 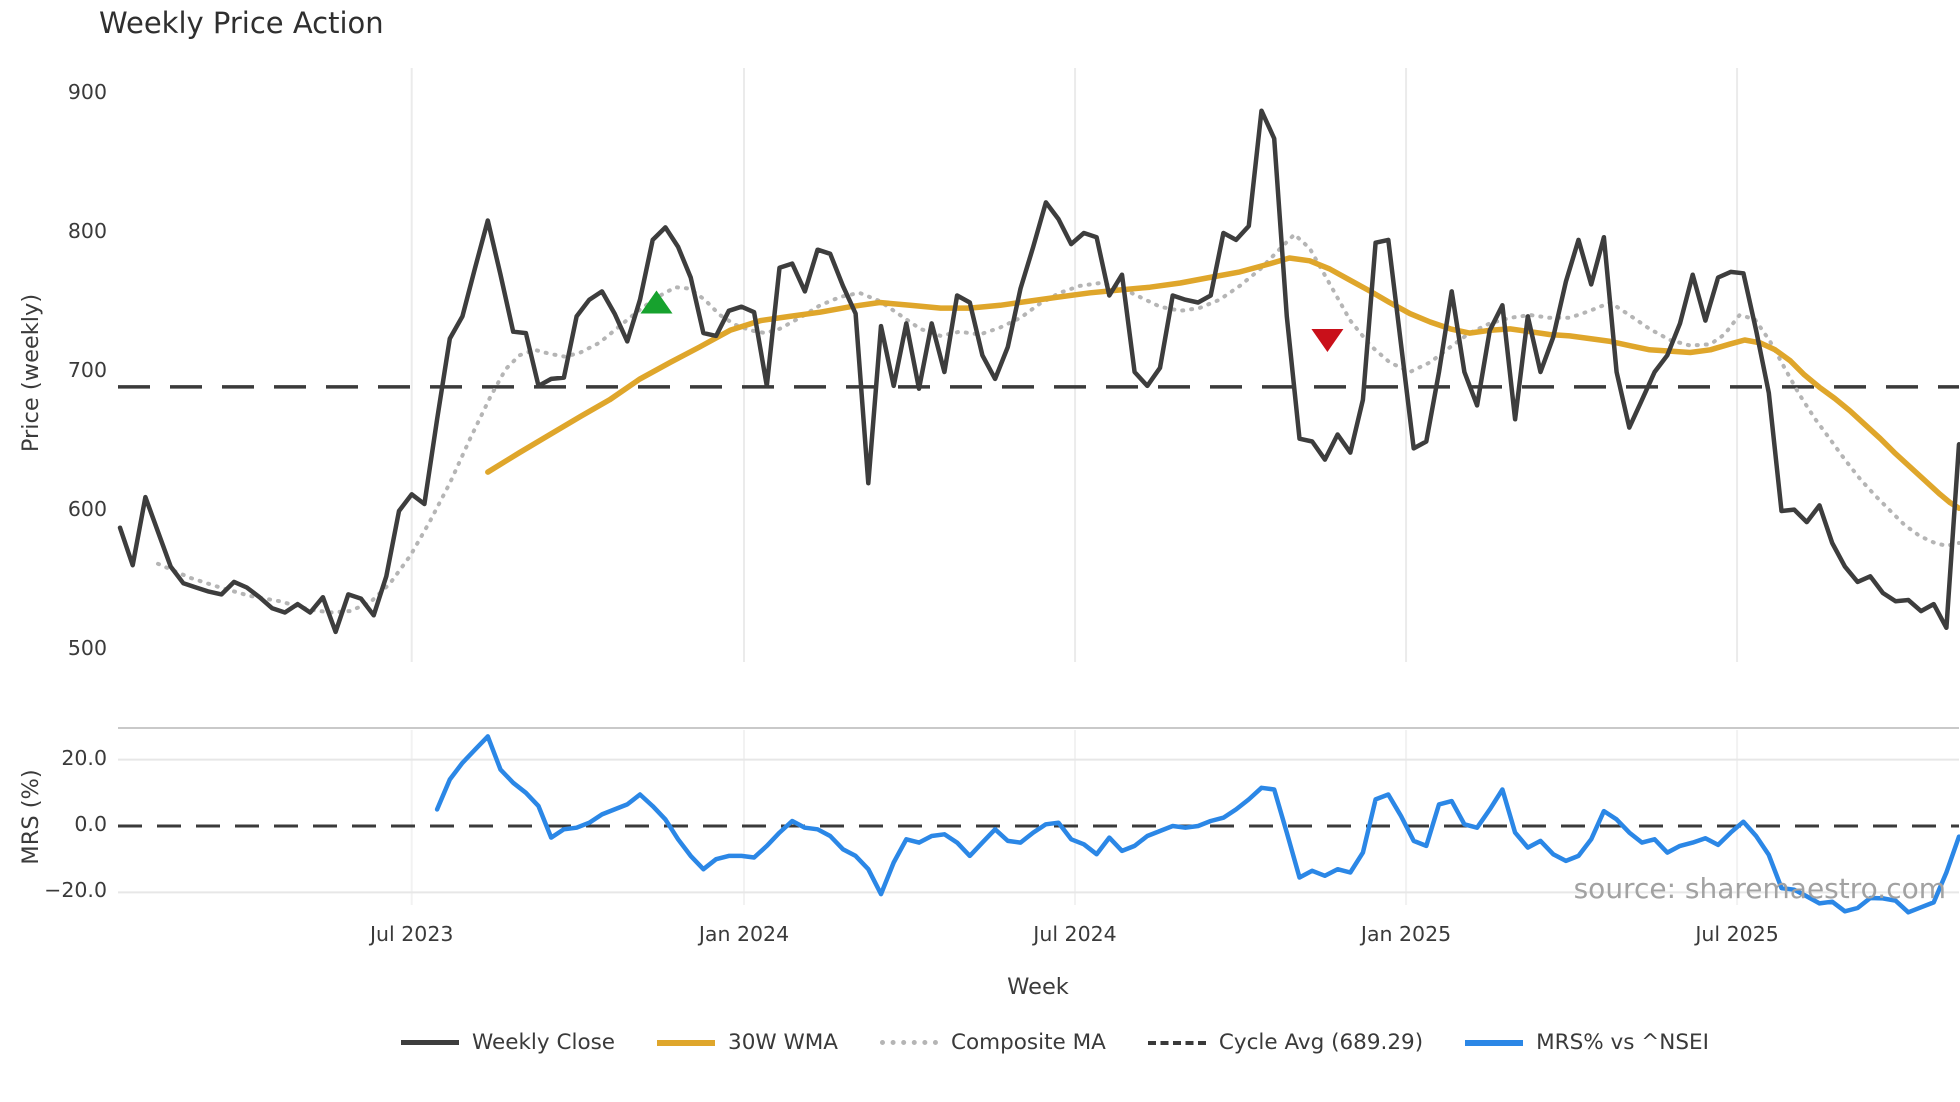 I want to click on chart-title: Weekly Price Action, so click(x=241, y=23).